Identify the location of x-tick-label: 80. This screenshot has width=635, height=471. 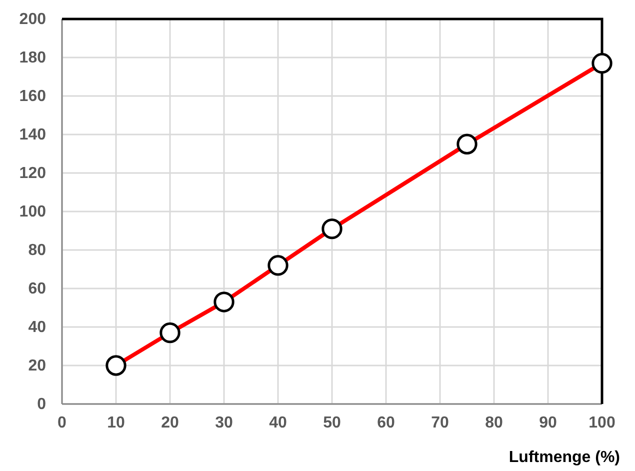
(494, 423).